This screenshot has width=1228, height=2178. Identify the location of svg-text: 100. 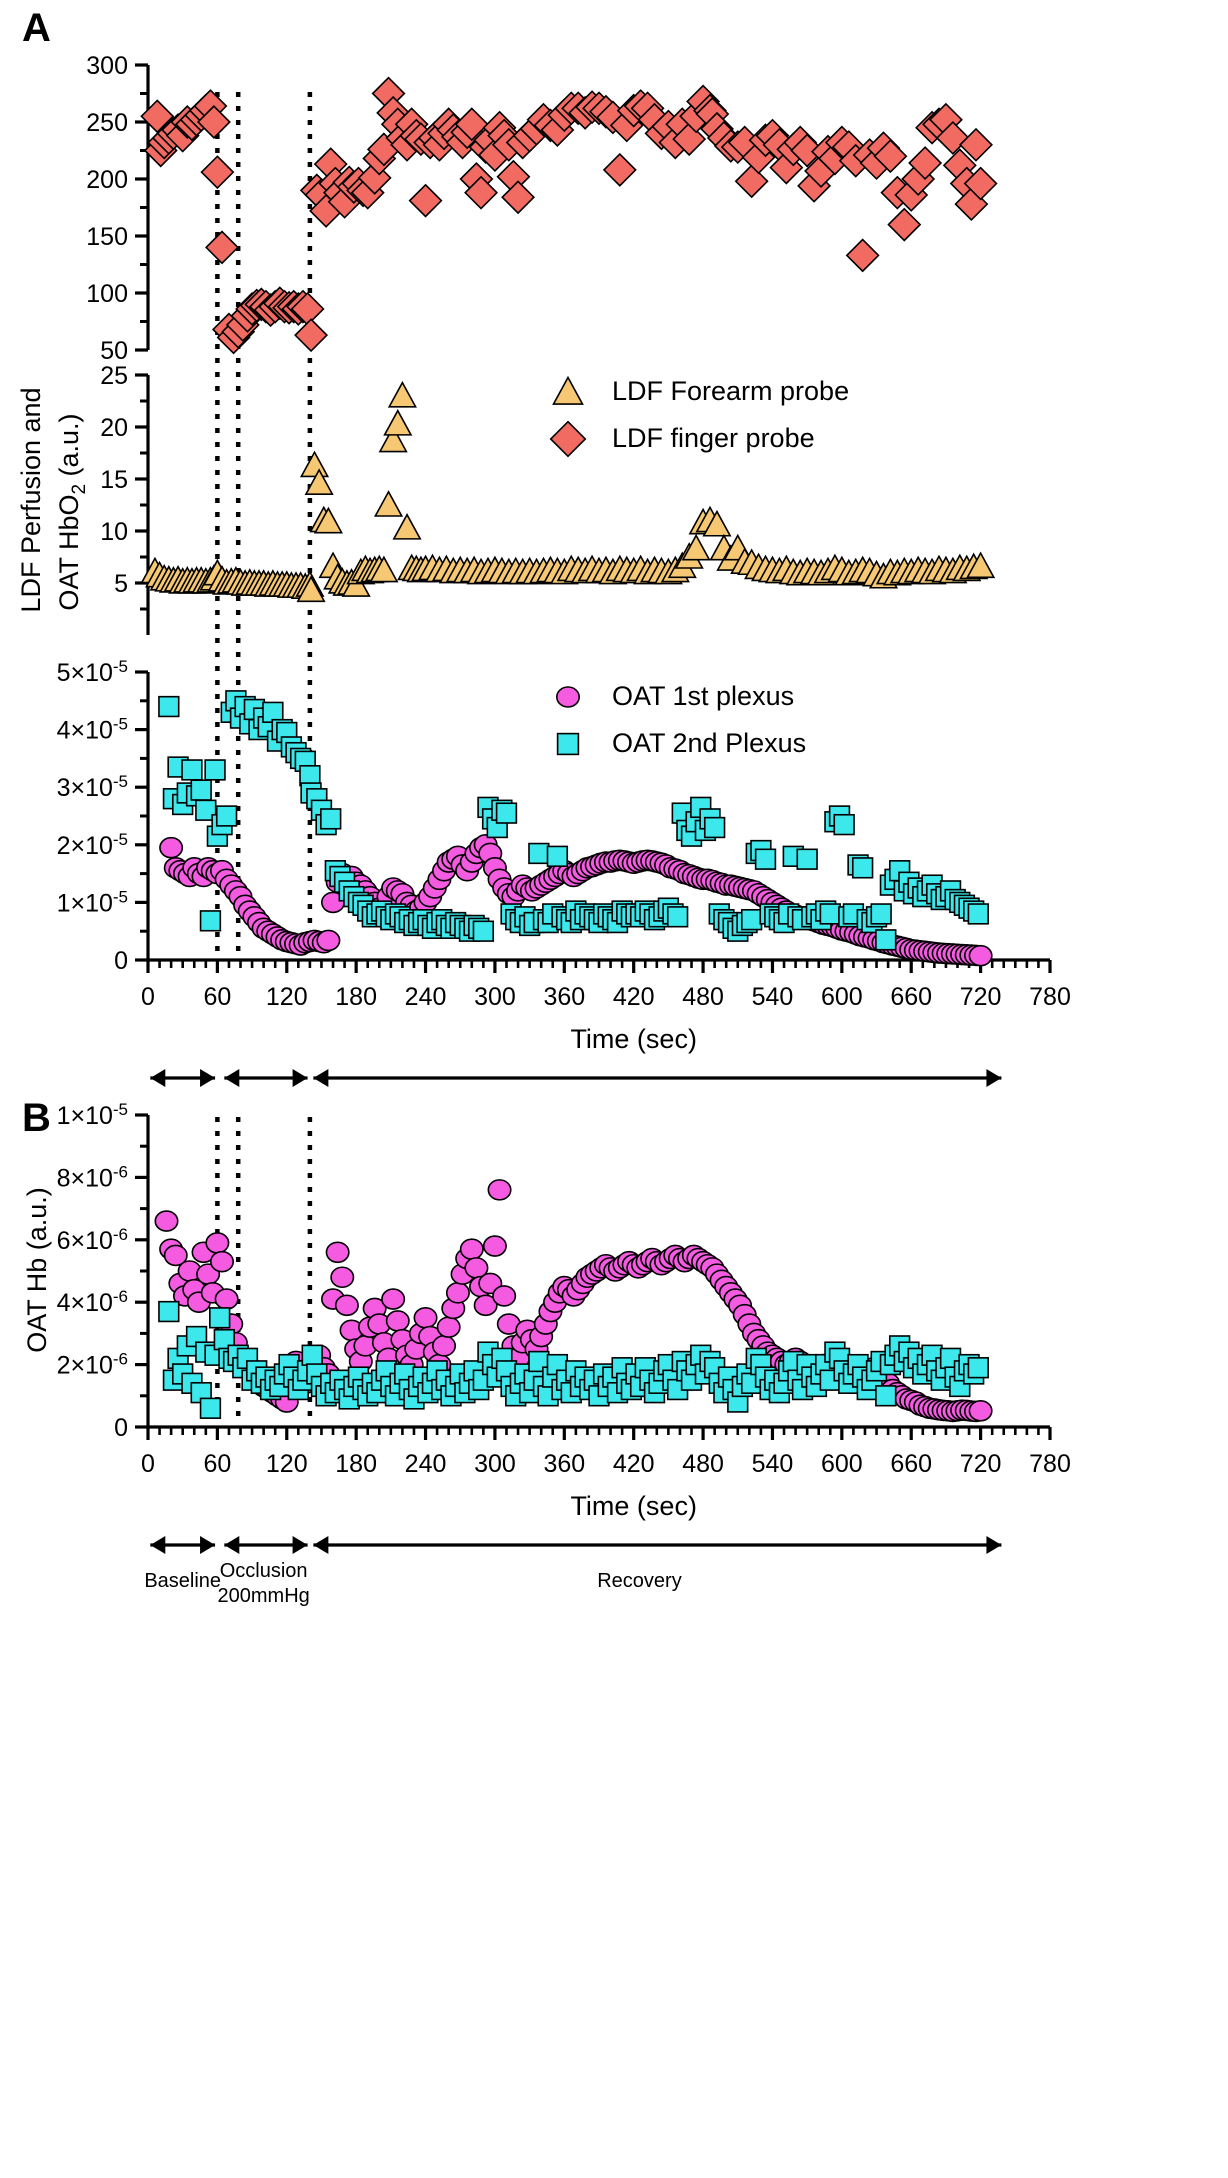
(107, 294).